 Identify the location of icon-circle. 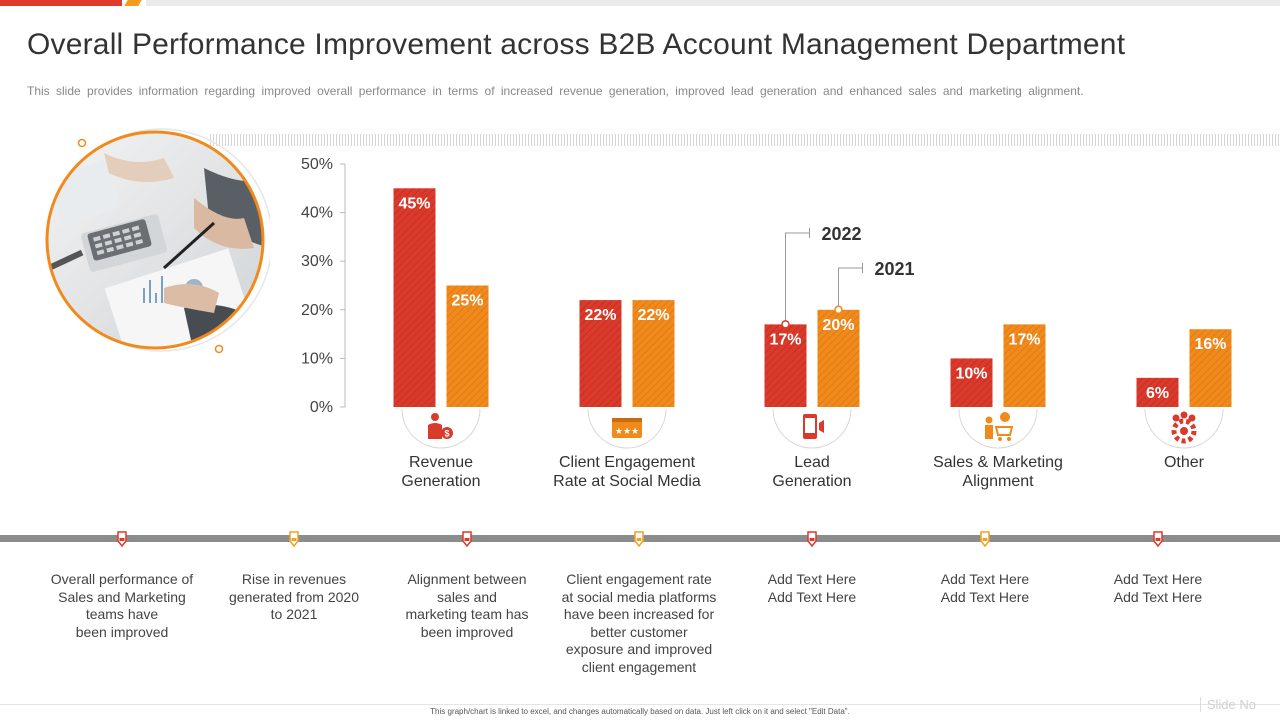
(998, 428).